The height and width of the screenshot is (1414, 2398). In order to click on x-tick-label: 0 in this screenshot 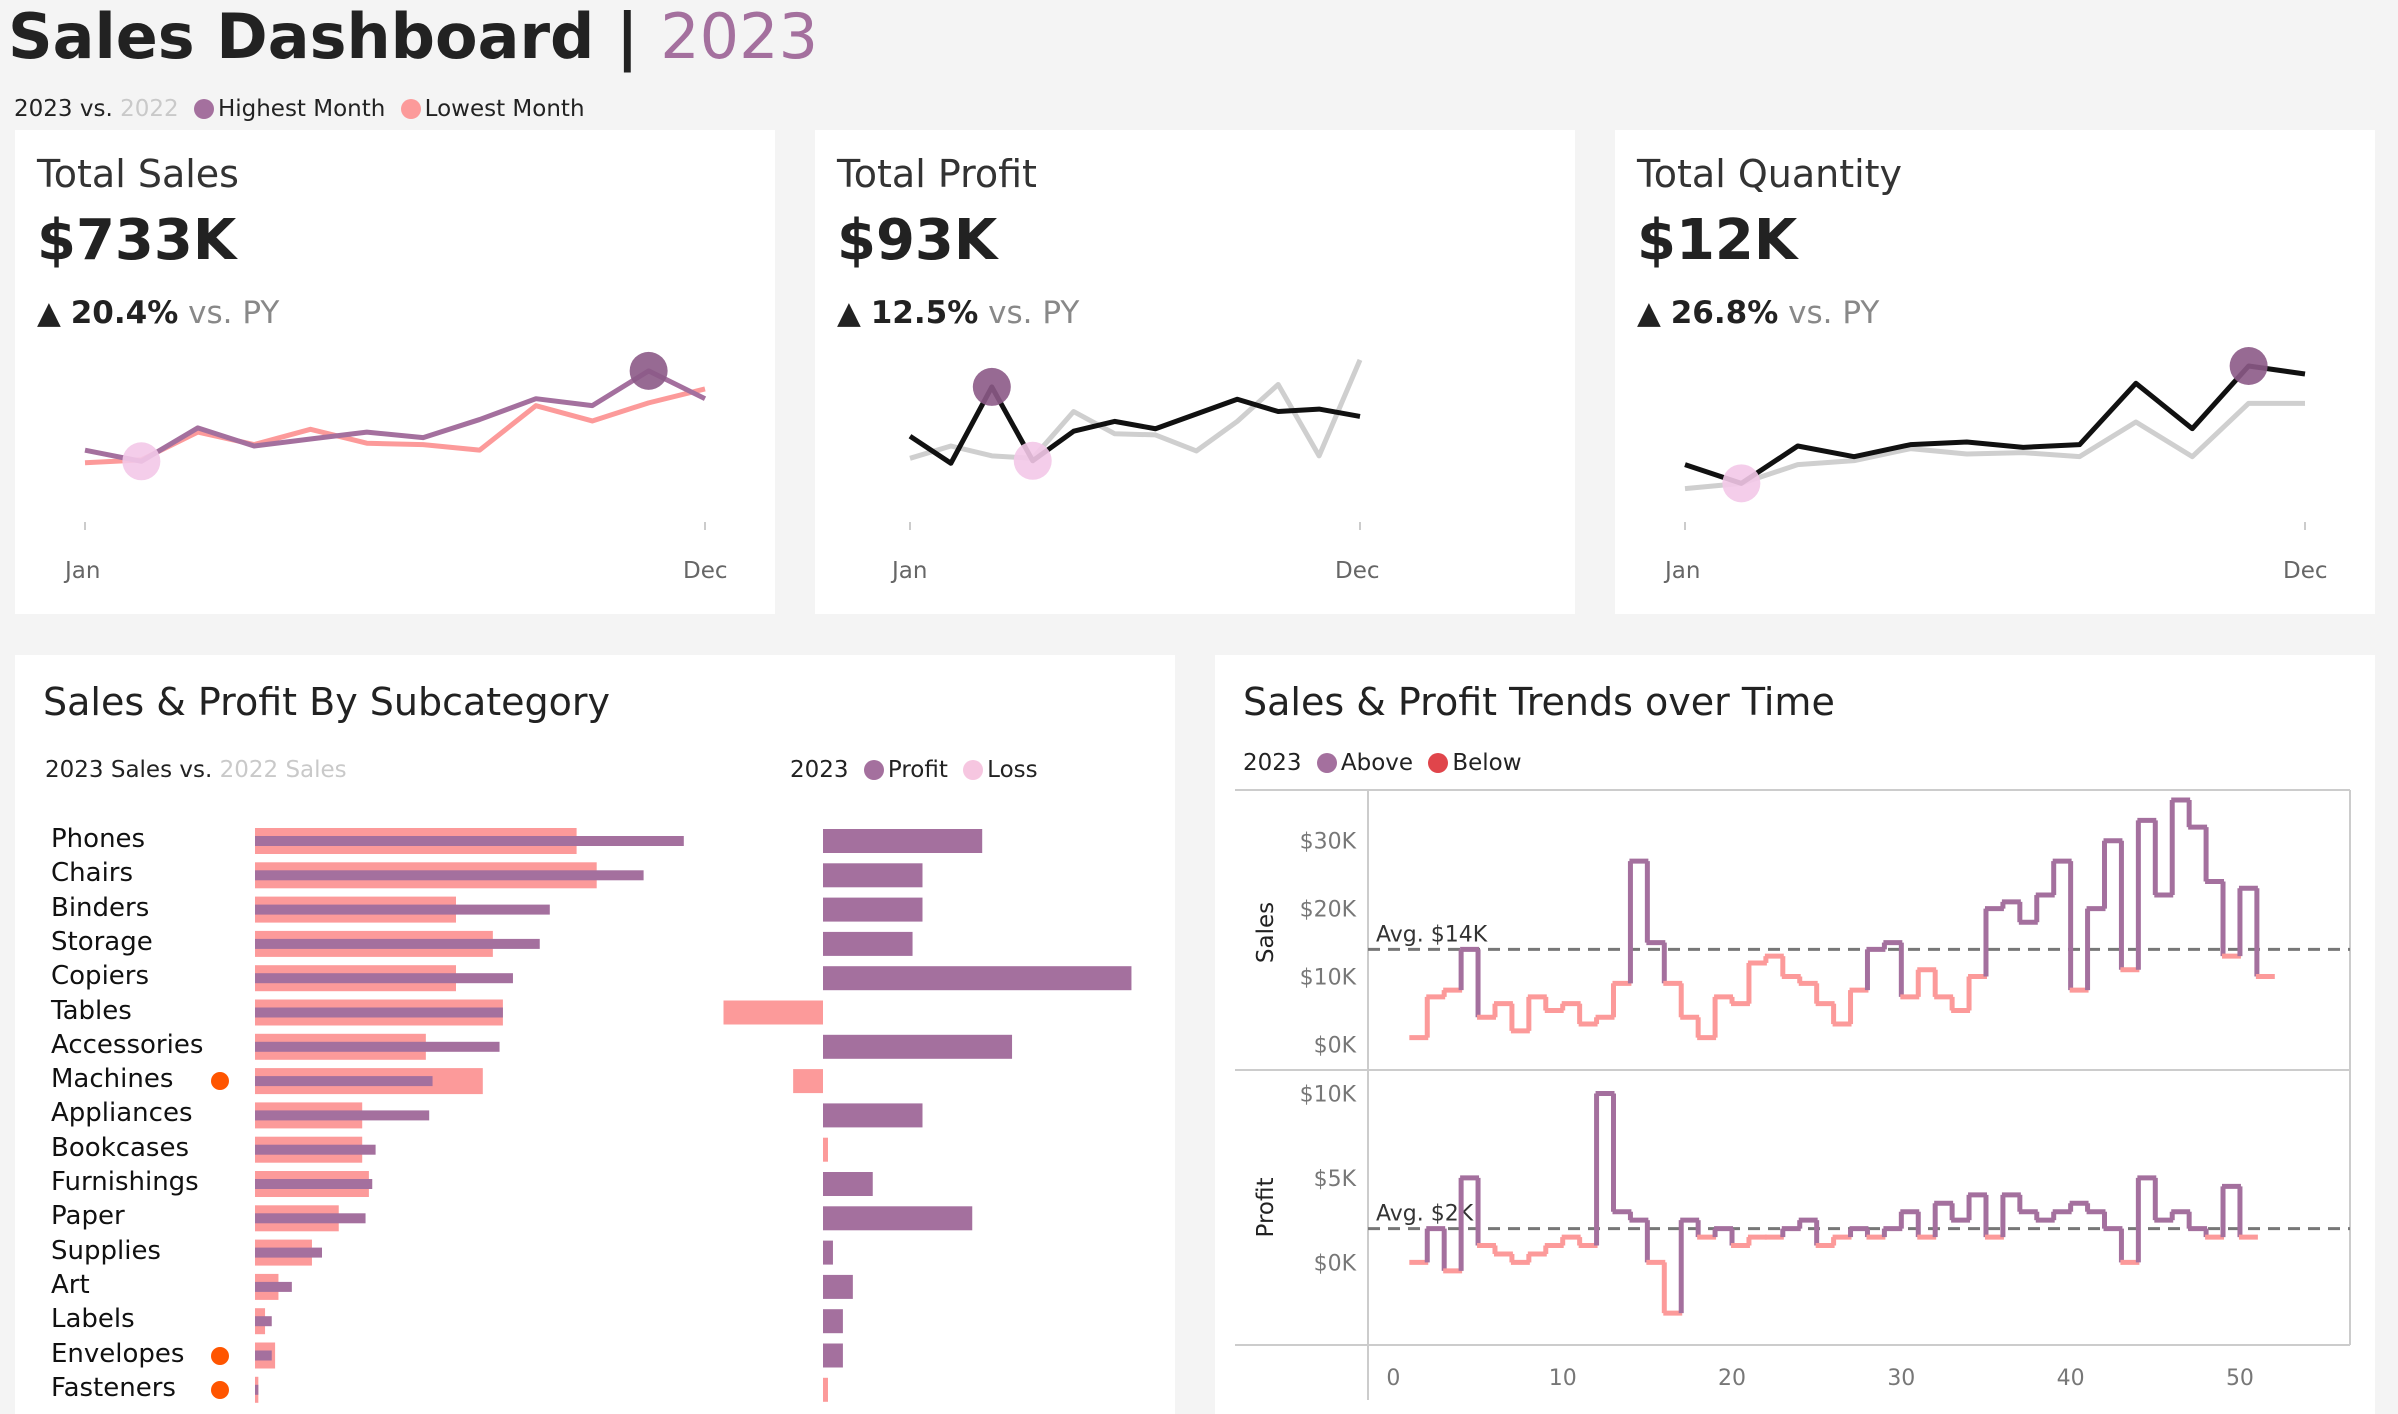, I will do `click(1393, 1378)`.